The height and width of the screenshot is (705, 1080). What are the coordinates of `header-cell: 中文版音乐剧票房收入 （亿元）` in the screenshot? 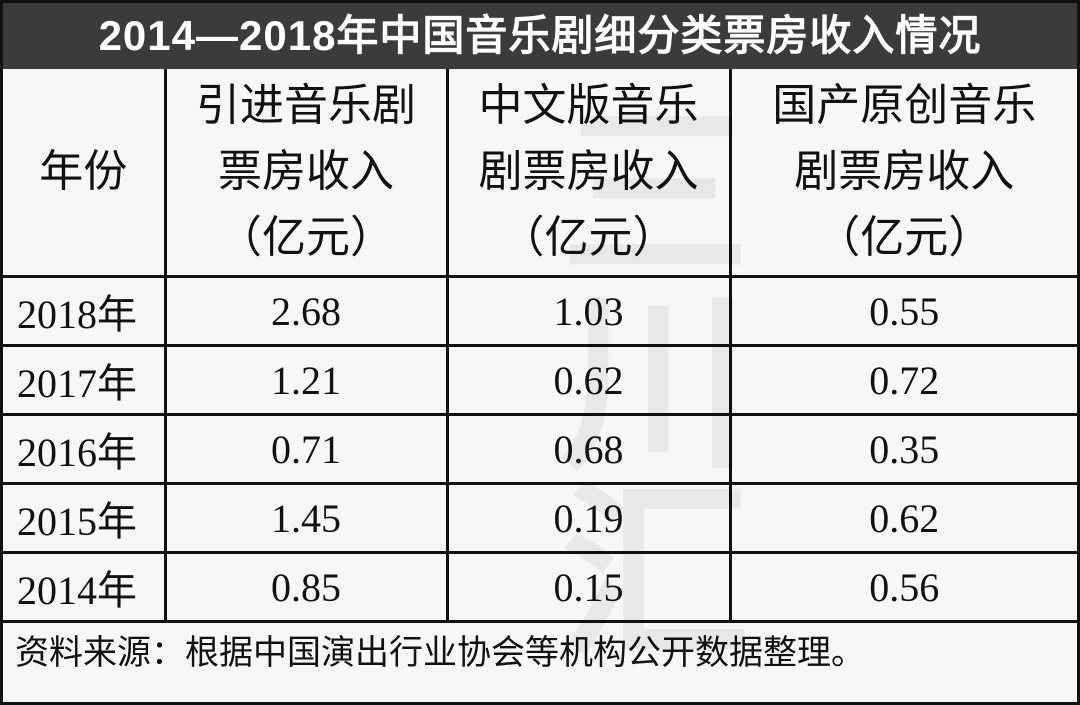 It's located at (588, 173).